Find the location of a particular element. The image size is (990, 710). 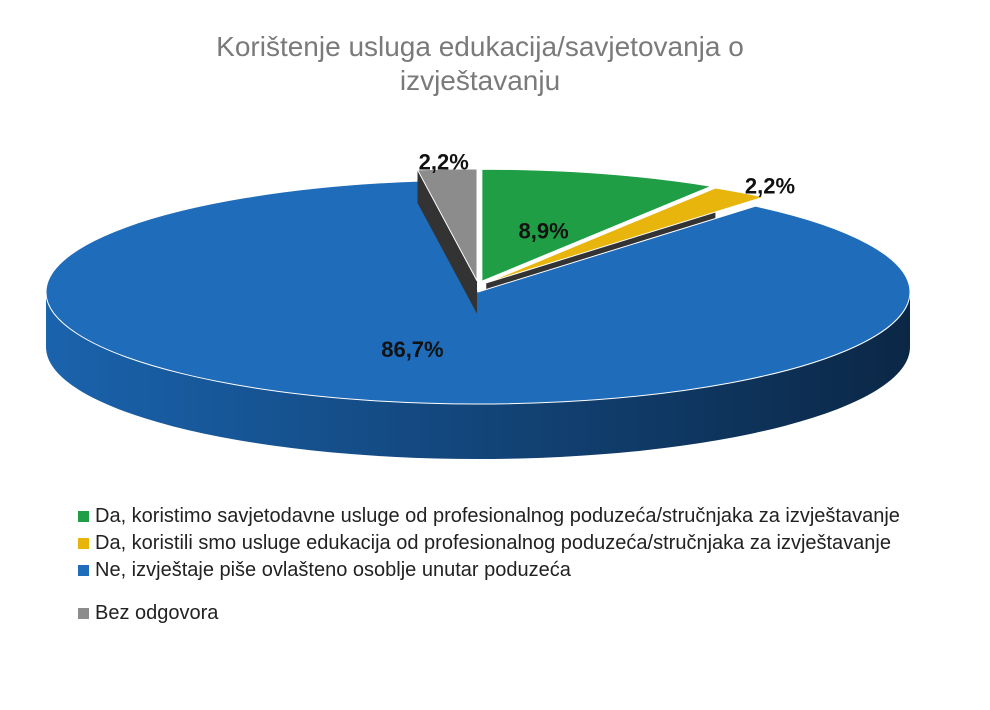

slice-edge is located at coordinates (447, 241).